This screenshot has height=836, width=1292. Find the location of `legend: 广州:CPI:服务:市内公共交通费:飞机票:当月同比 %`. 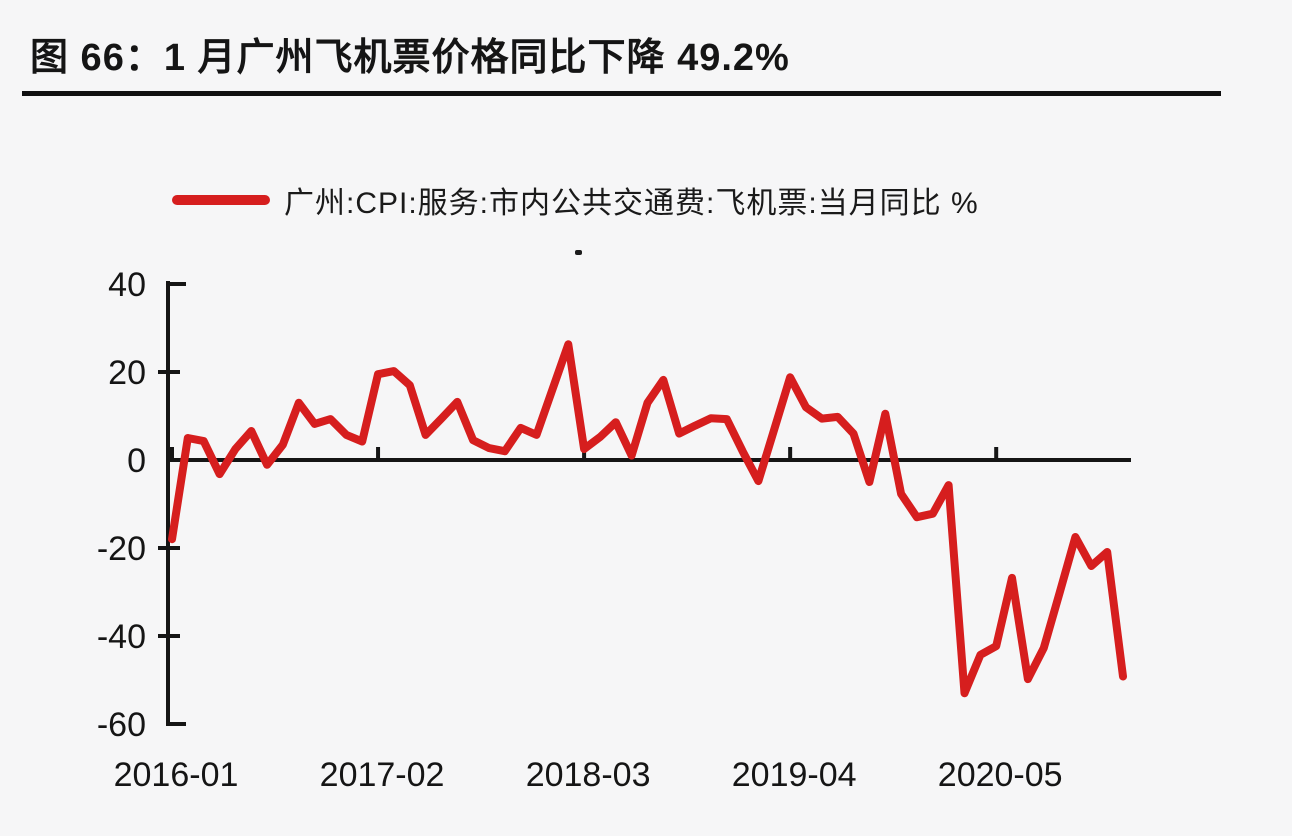

legend: 广州:CPI:服务:市内公共交通费:飞机票:当月同比 % is located at coordinates (575, 200).